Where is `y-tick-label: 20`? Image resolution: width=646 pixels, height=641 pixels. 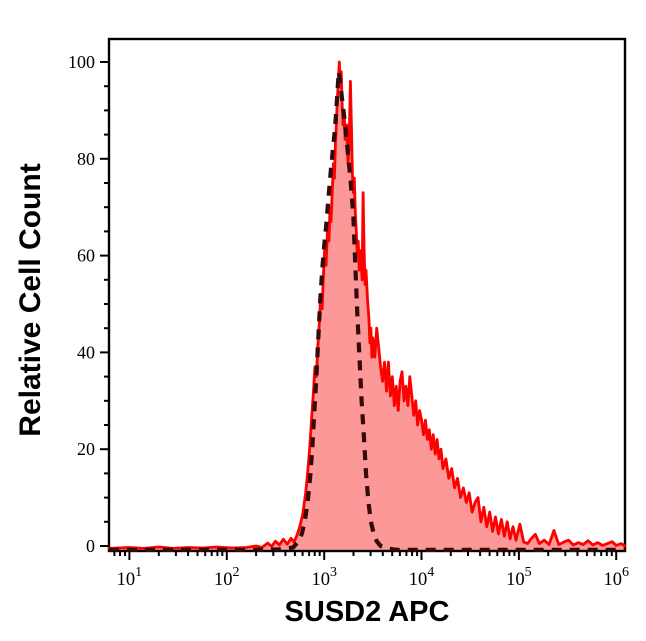 y-tick-label: 20 is located at coordinates (86, 449).